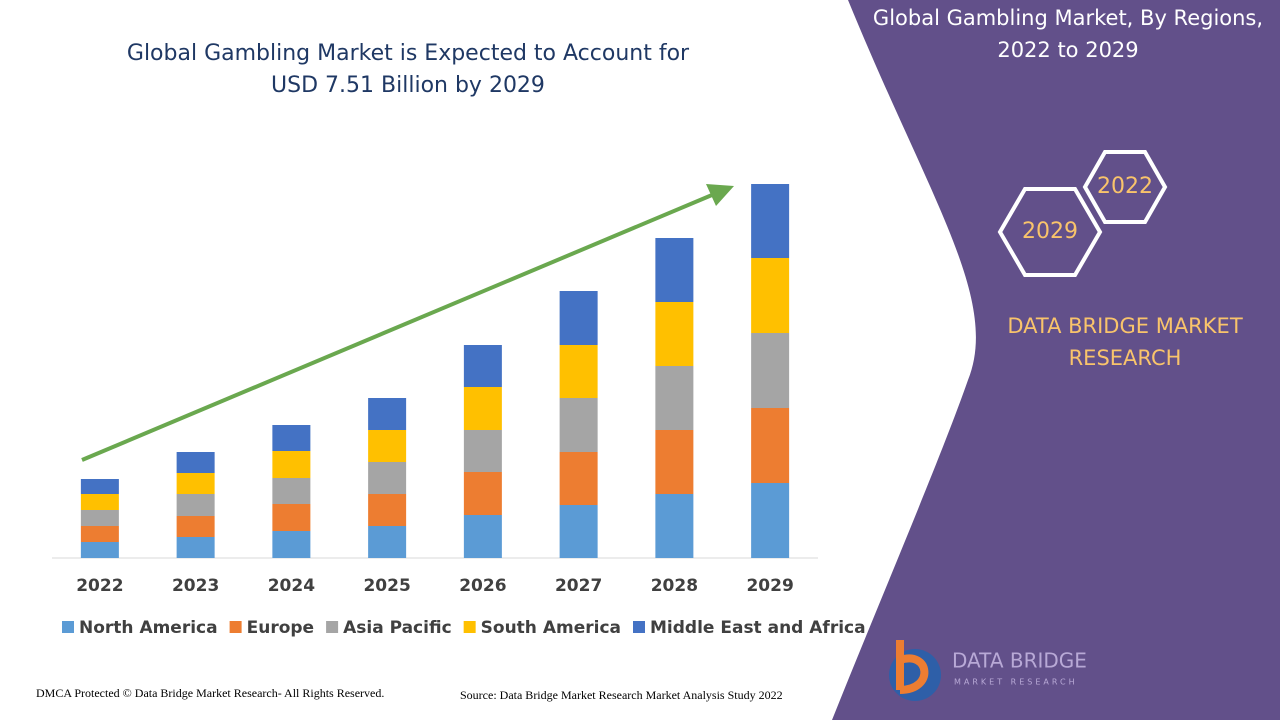  Describe the element at coordinates (482, 586) in the screenshot. I see `x-tick-label: 2026` at that location.